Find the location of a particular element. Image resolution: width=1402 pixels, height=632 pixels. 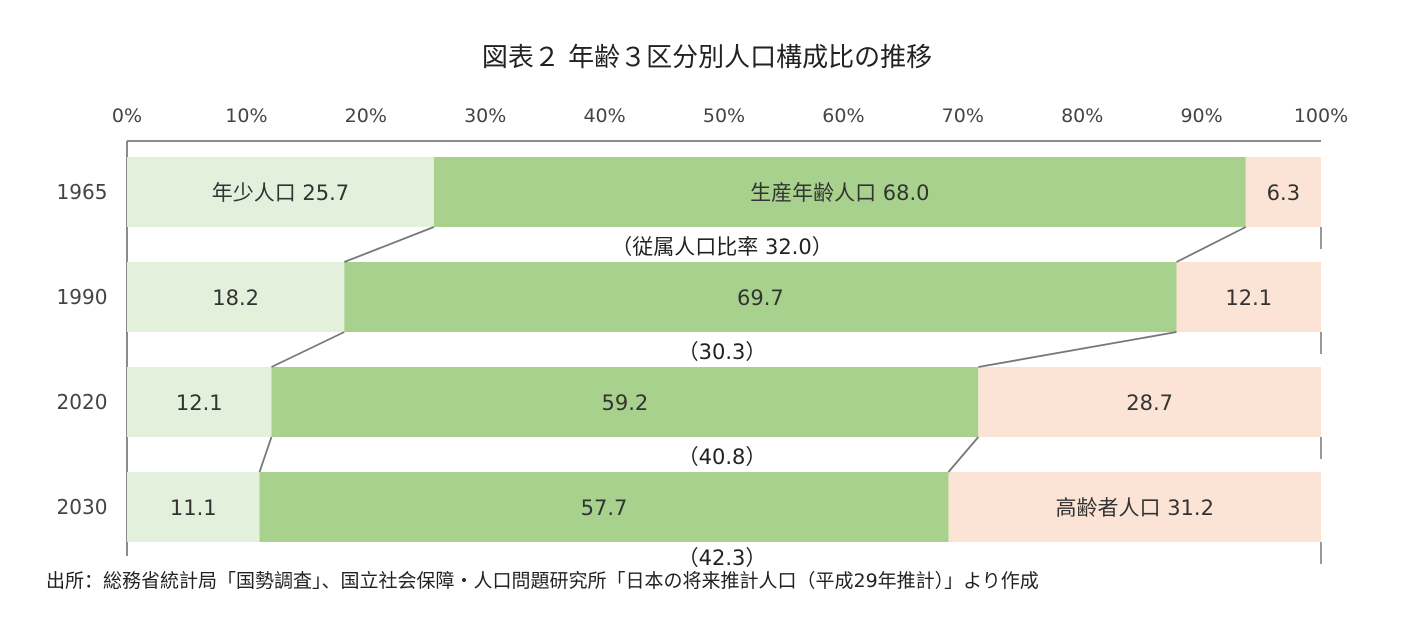

x-tick-label: 100% is located at coordinates (1321, 116).